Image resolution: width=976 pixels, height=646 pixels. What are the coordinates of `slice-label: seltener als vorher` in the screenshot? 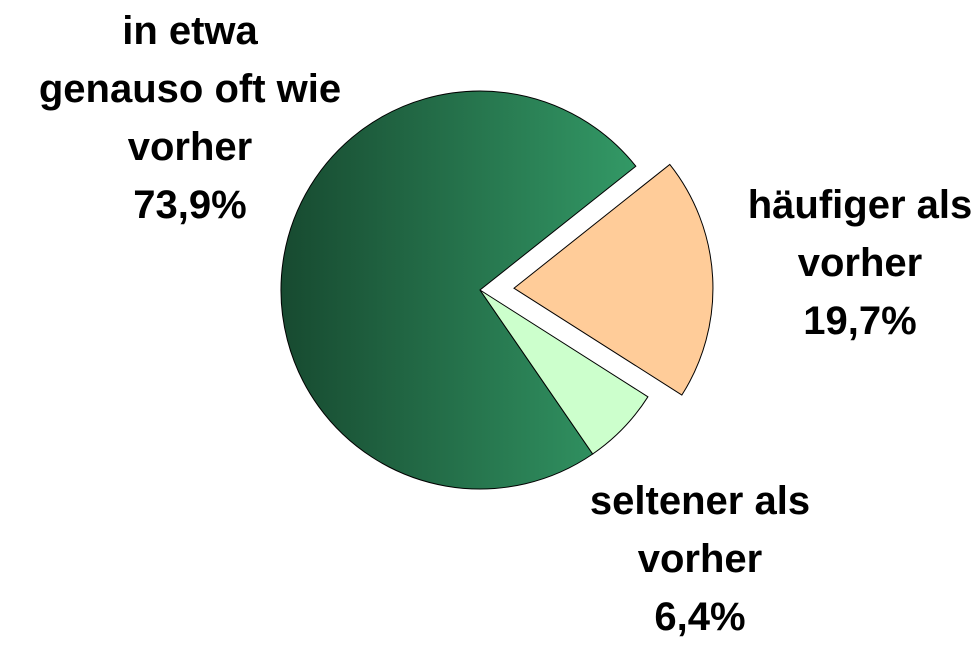 It's located at (700, 530).